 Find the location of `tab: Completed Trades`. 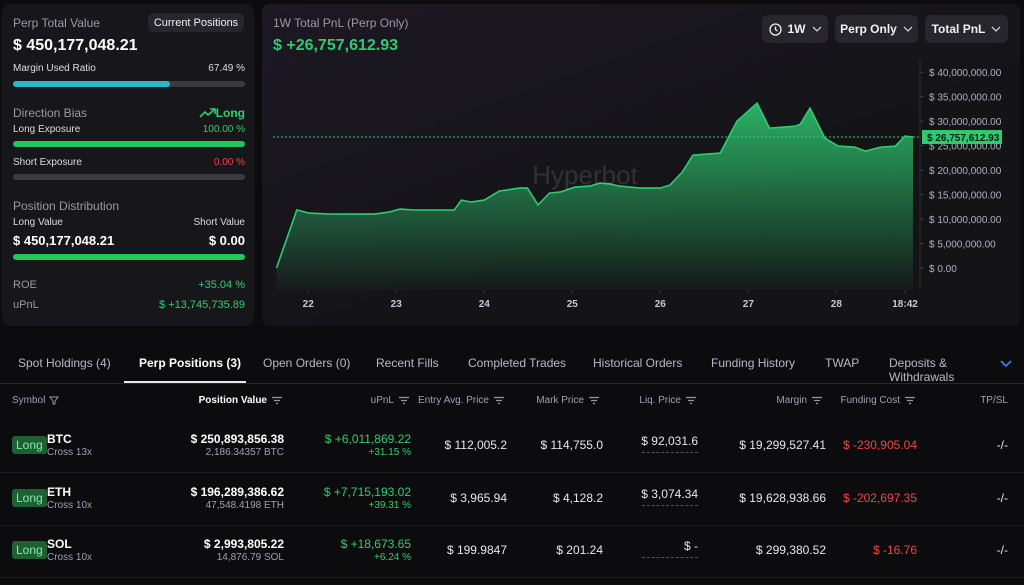

tab: Completed Trades is located at coordinates (517, 363).